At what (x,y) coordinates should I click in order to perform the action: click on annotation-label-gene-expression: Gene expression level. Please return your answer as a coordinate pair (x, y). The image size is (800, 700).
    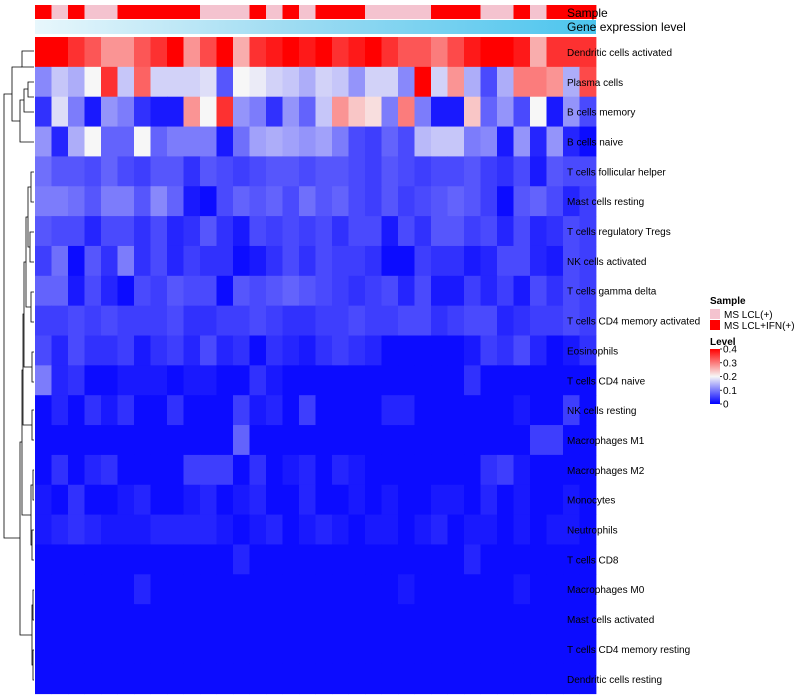
    Looking at the image, I should click on (626, 27).